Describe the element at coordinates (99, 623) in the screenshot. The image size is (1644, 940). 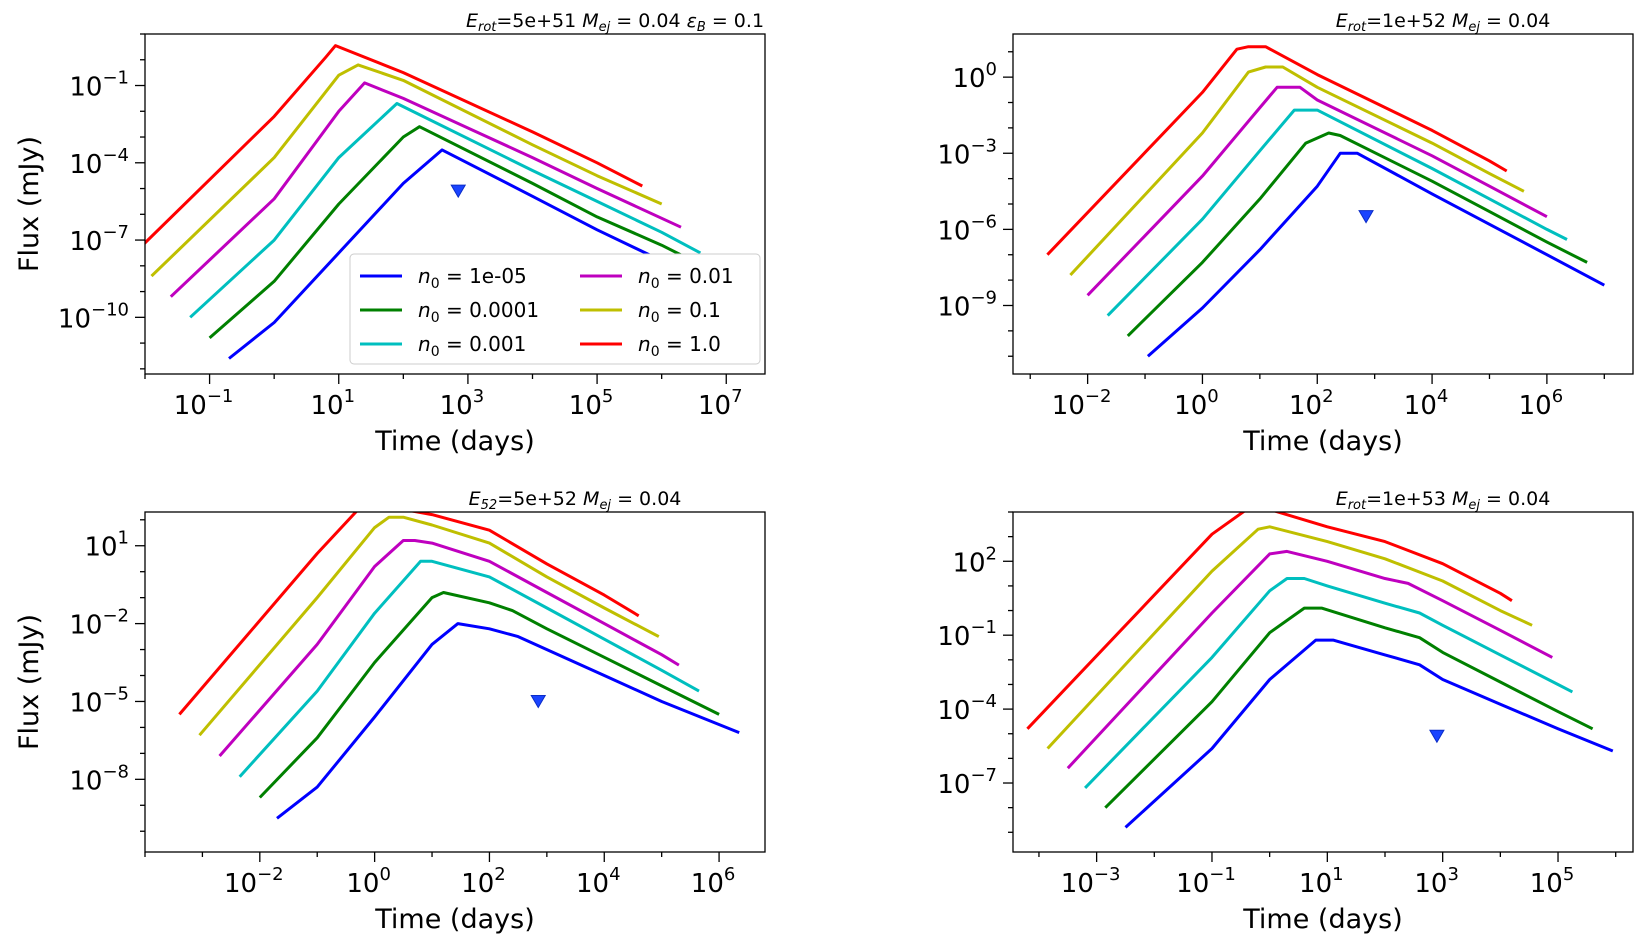
I see `y-tick-label: 10⁻²` at that location.